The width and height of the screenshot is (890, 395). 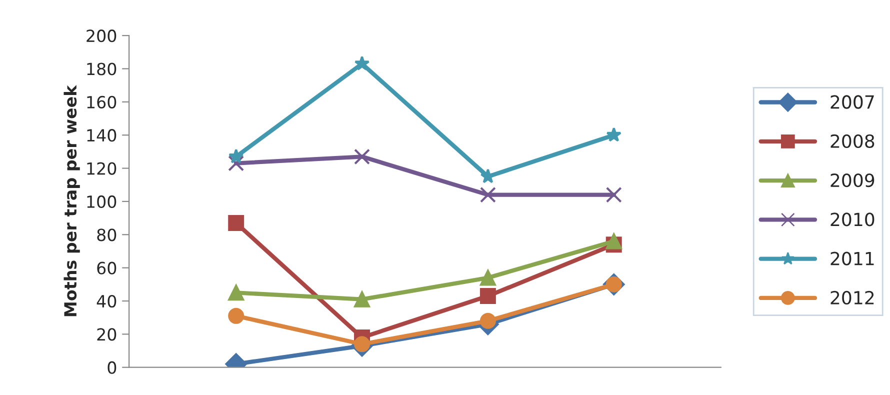 What do you see at coordinates (101, 168) in the screenshot?
I see `y-tick-label: 120` at bounding box center [101, 168].